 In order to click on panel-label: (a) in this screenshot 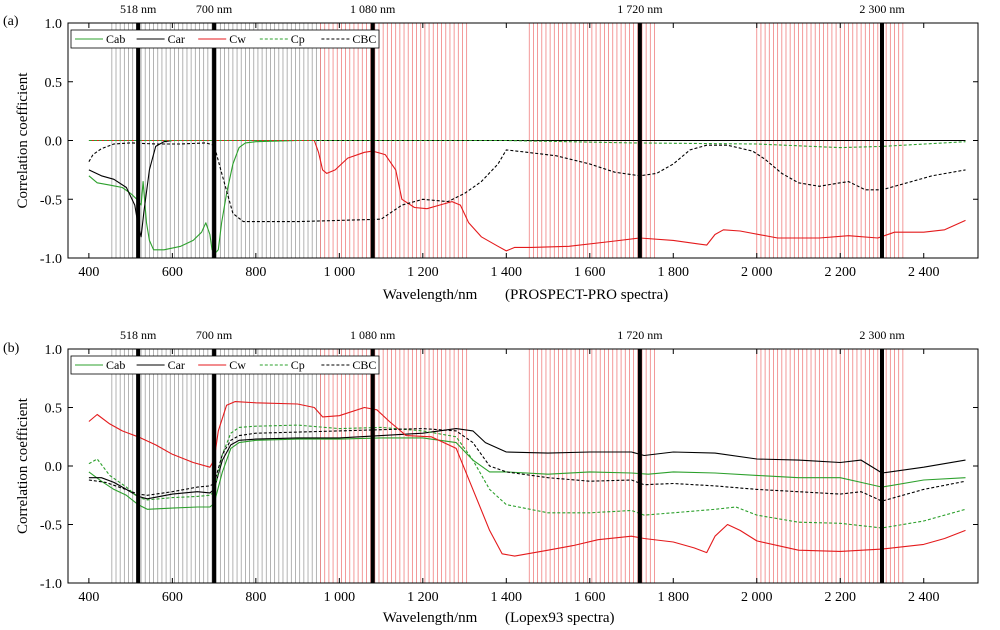, I will do `click(11, 21)`.